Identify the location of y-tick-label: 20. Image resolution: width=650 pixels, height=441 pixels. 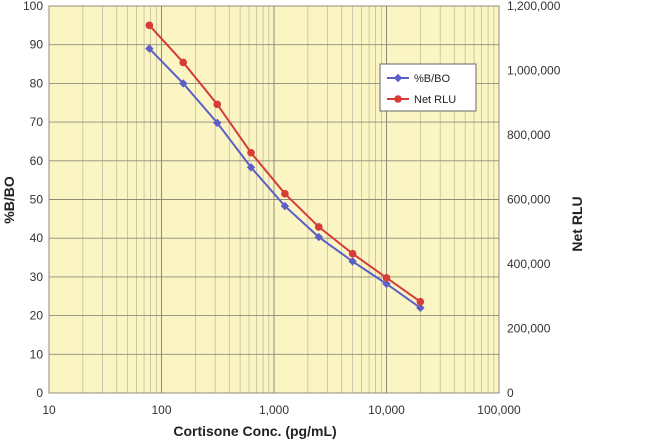
(37, 316).